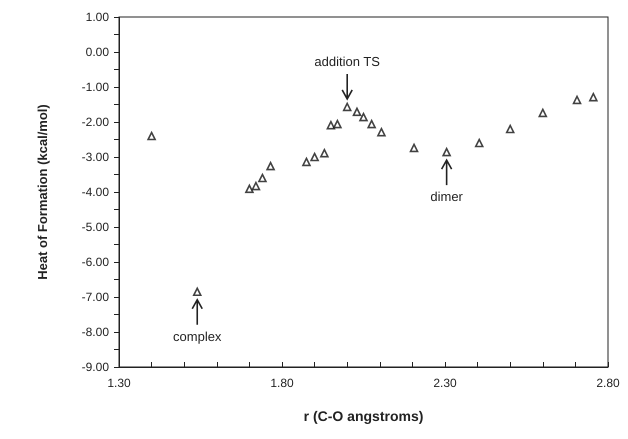 The width and height of the screenshot is (628, 439). I want to click on annotation: addition TS, so click(347, 61).